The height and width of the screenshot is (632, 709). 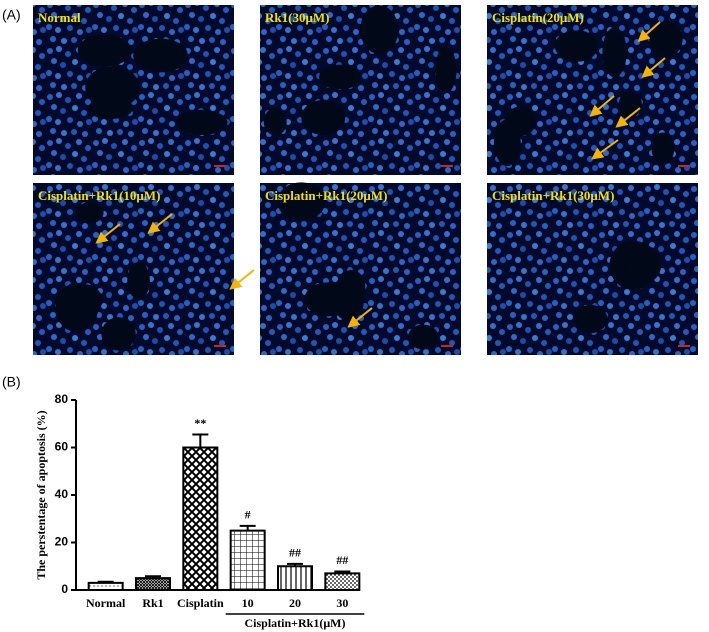 What do you see at coordinates (99, 195) in the screenshot?
I see `image-label: Cisplatin+Rk1(10μM)` at bounding box center [99, 195].